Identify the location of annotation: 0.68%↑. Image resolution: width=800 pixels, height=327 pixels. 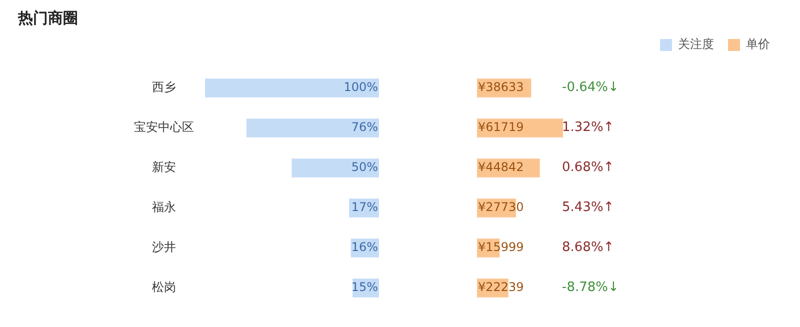
(588, 167).